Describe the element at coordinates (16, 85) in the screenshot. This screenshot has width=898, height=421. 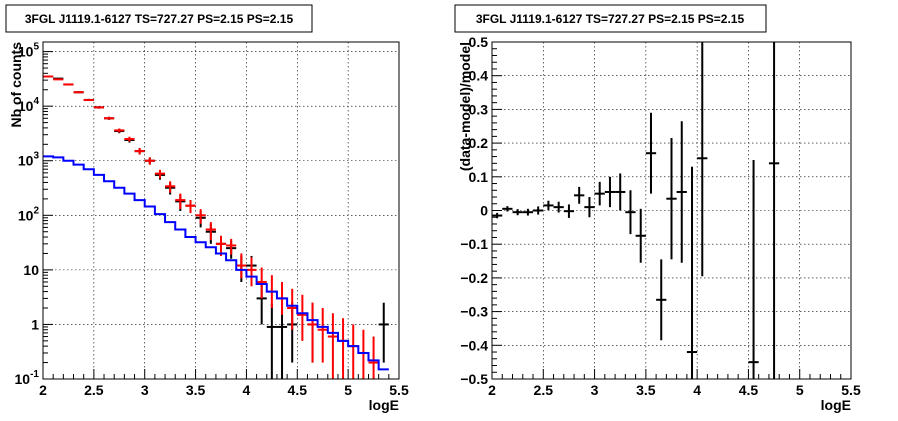
I see `y-axis-label: Nb of counts` at that location.